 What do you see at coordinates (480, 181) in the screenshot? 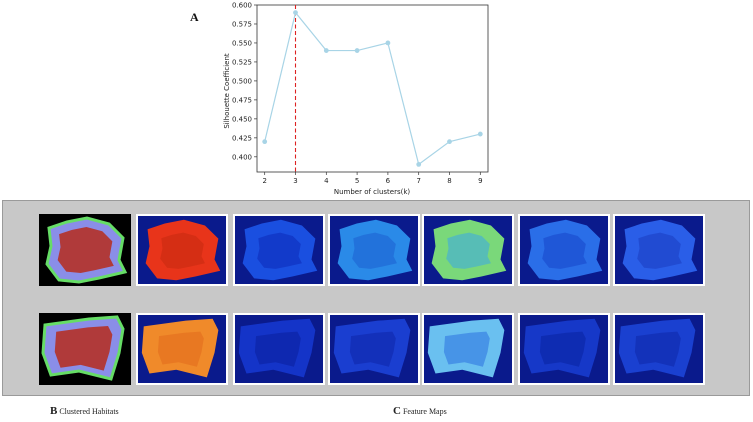
I see `x-tick-label: 9` at bounding box center [480, 181].